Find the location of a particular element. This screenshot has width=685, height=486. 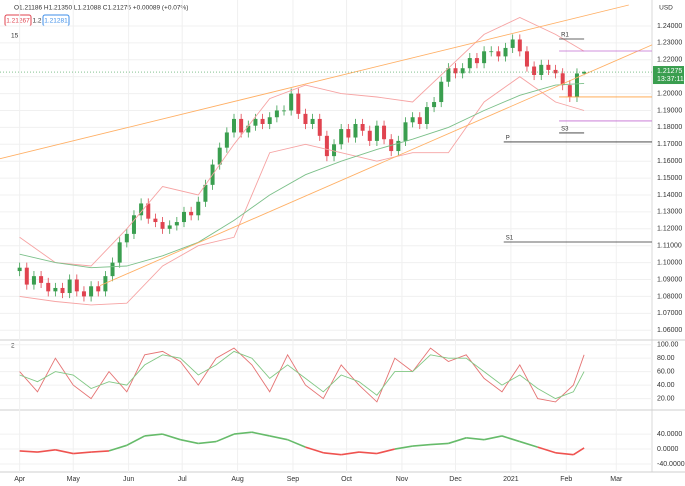

buy-price: 1.21281 is located at coordinates (56, 21).